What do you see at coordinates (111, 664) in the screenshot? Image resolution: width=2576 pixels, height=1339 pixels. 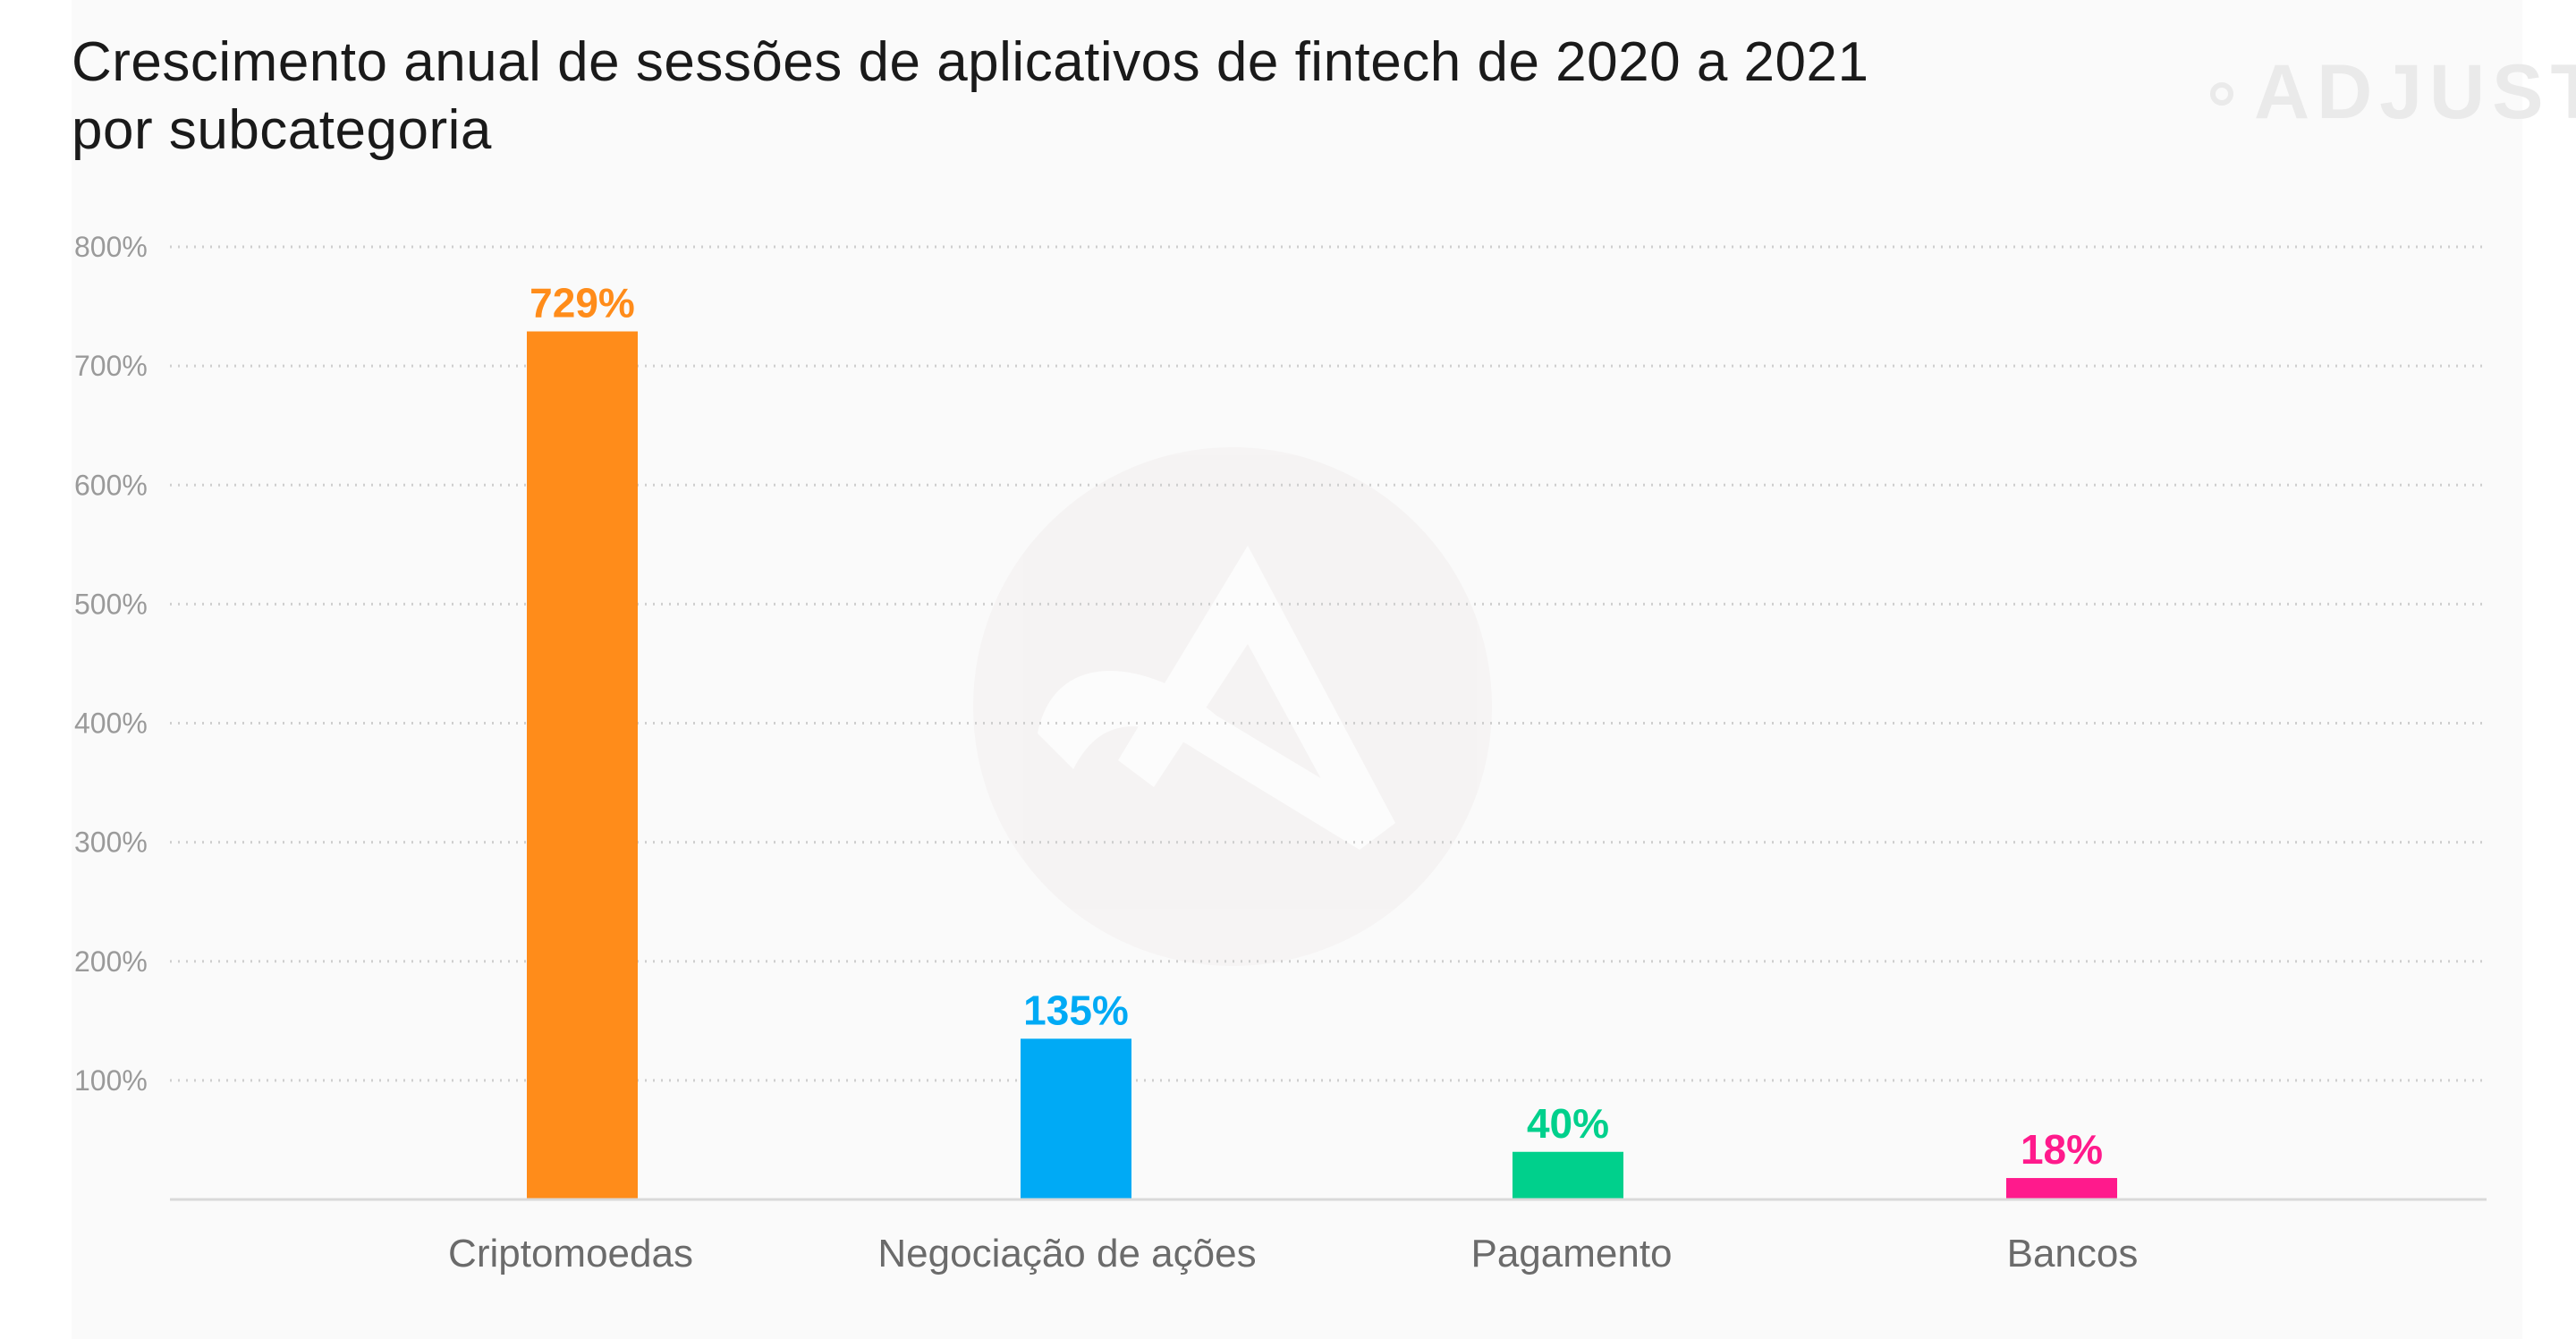 I see `y-axis-ticks: 100% 200% 300% 400% 500% 600% 700% 800%` at bounding box center [111, 664].